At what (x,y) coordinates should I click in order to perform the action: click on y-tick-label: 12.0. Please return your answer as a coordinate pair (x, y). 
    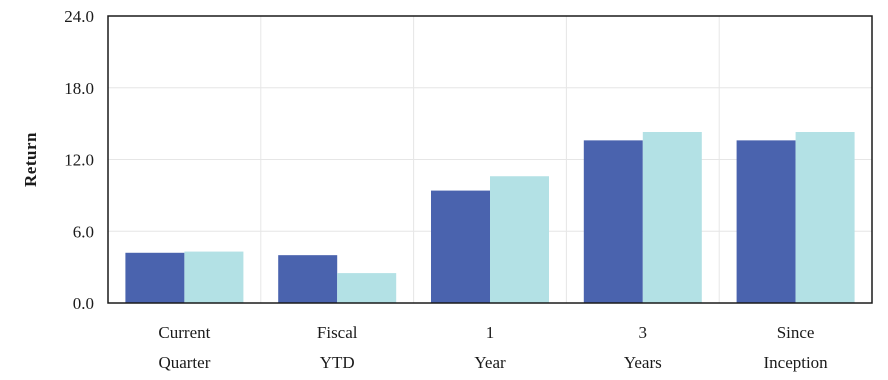
    Looking at the image, I should click on (79, 160).